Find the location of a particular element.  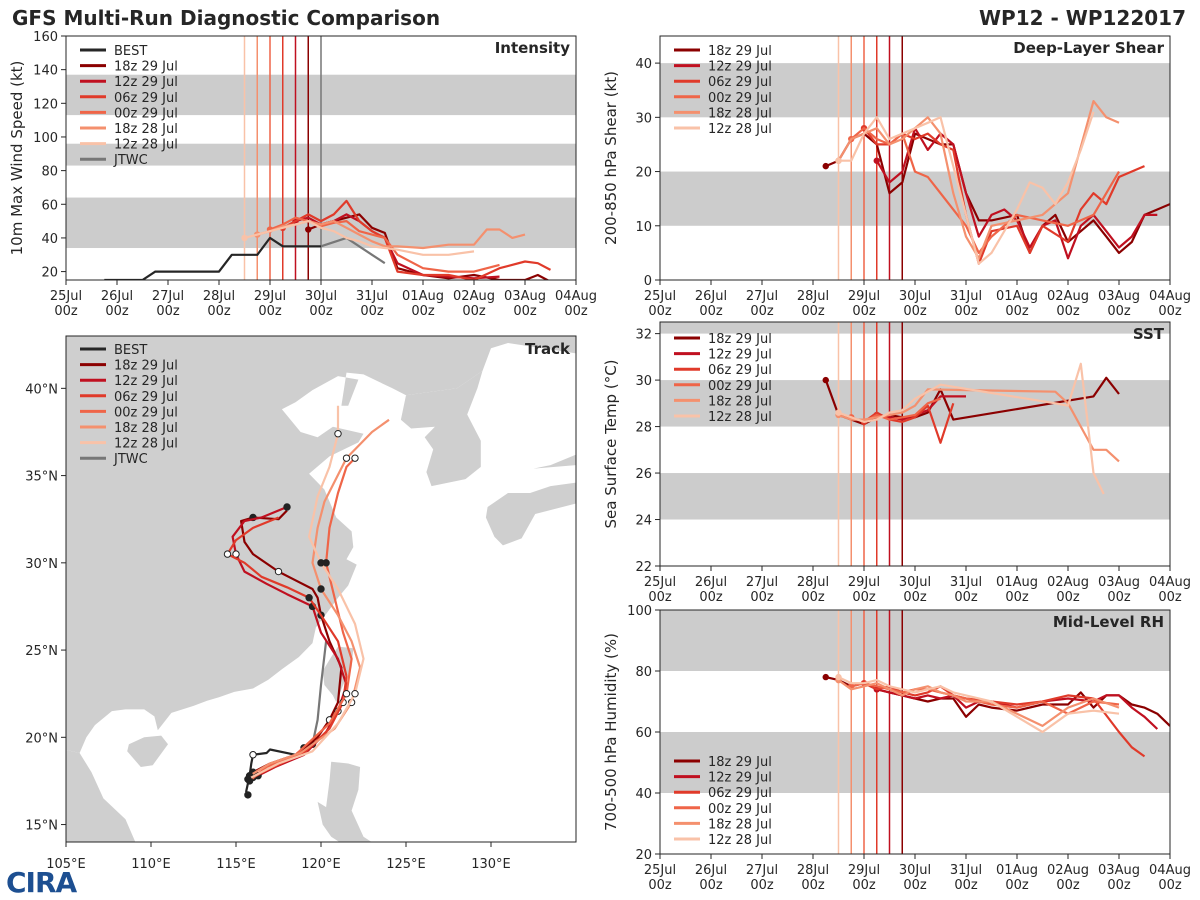

intensity-ytick-label-3: 80 is located at coordinates (49, 172).